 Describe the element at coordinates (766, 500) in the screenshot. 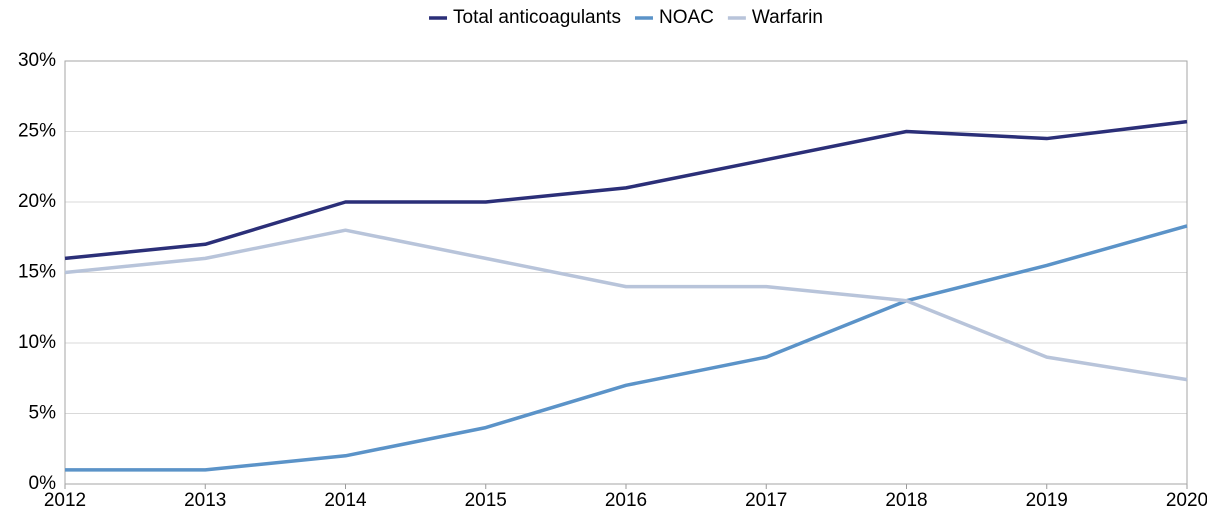

I see `x-tick-label: 2017` at that location.